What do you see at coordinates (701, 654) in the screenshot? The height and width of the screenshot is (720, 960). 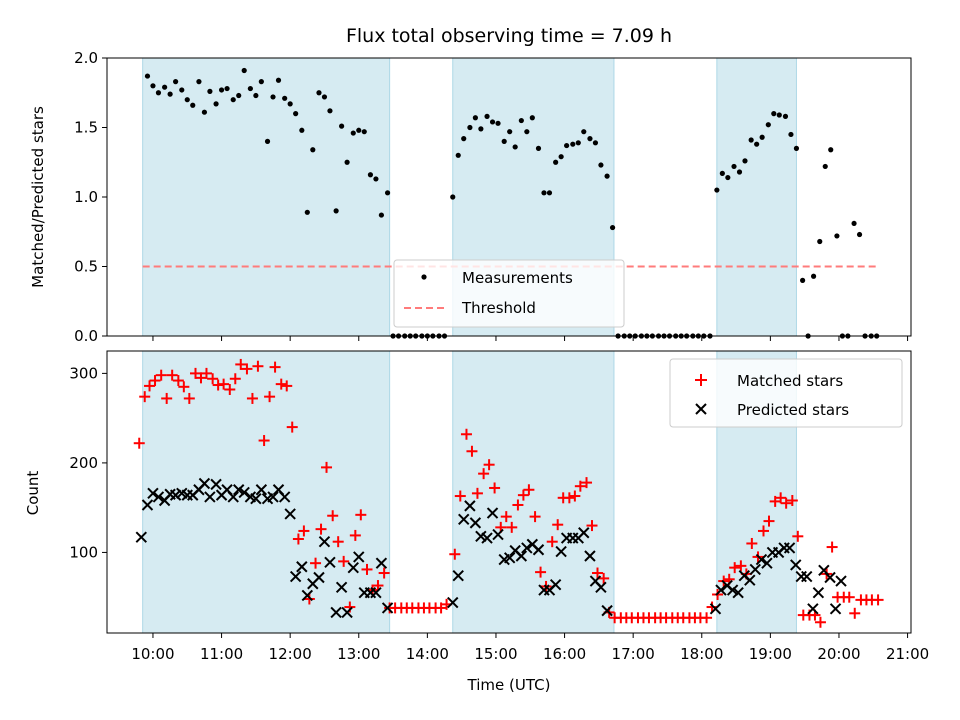 I see `x-tick-label: 18:00` at bounding box center [701, 654].